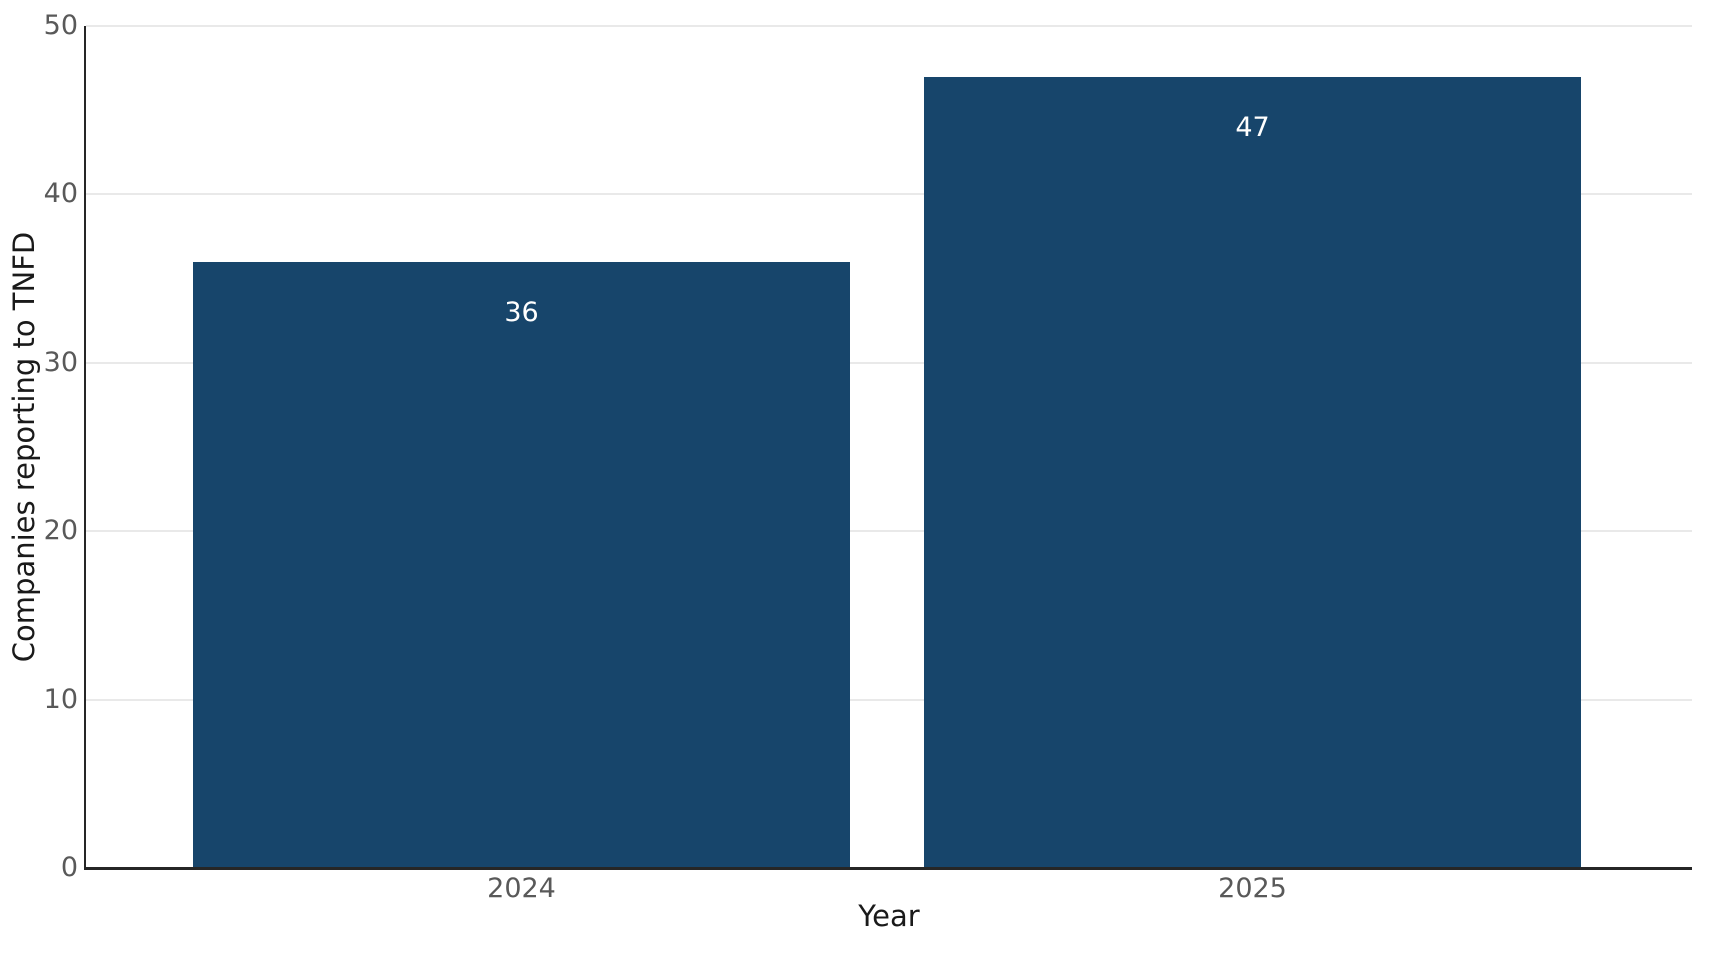  Describe the element at coordinates (24, 447) in the screenshot. I see `y-axis-title: Companies reporting to TNFD` at that location.